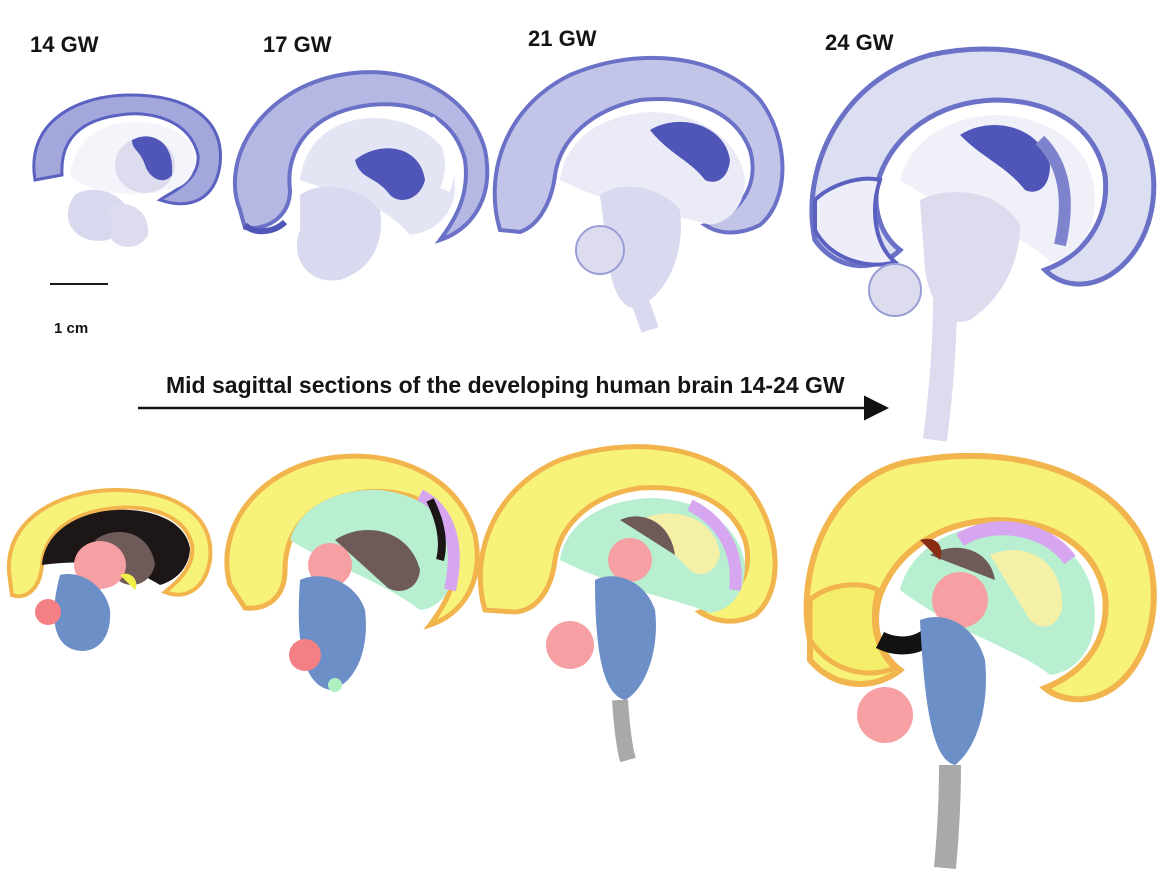 The image size is (1164, 874). What do you see at coordinates (352, 572) in the screenshot?
I see `atlas-section-17gw` at bounding box center [352, 572].